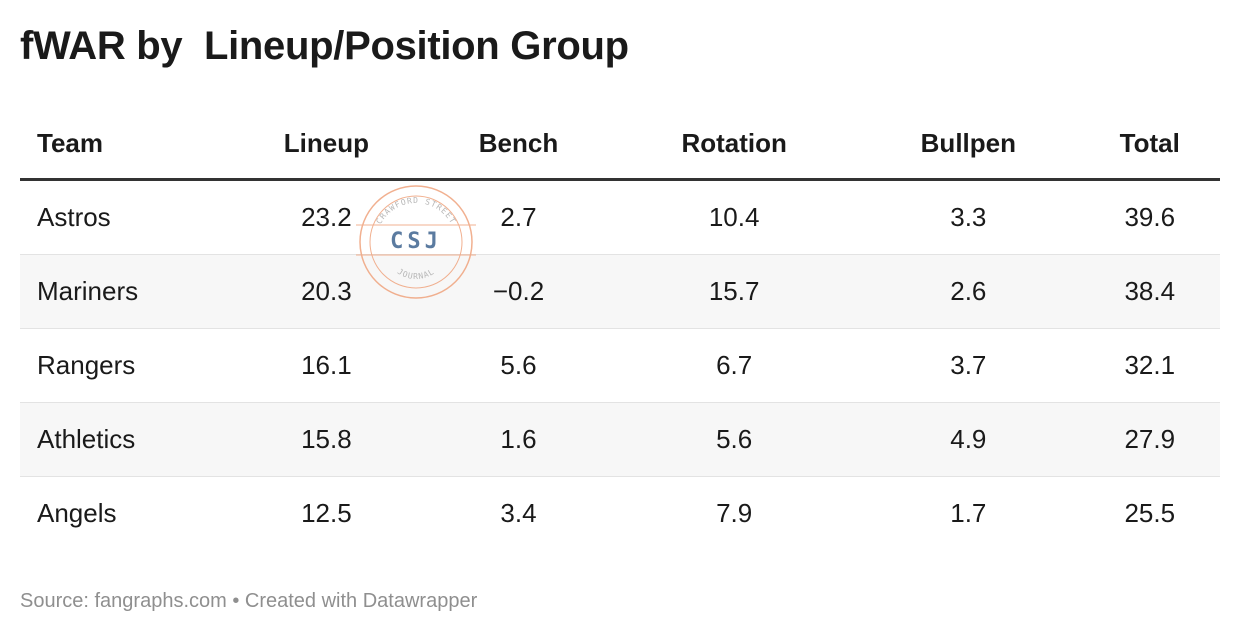 This screenshot has width=1240, height=636. I want to click on total-cell: 27.9, so click(1149, 439).